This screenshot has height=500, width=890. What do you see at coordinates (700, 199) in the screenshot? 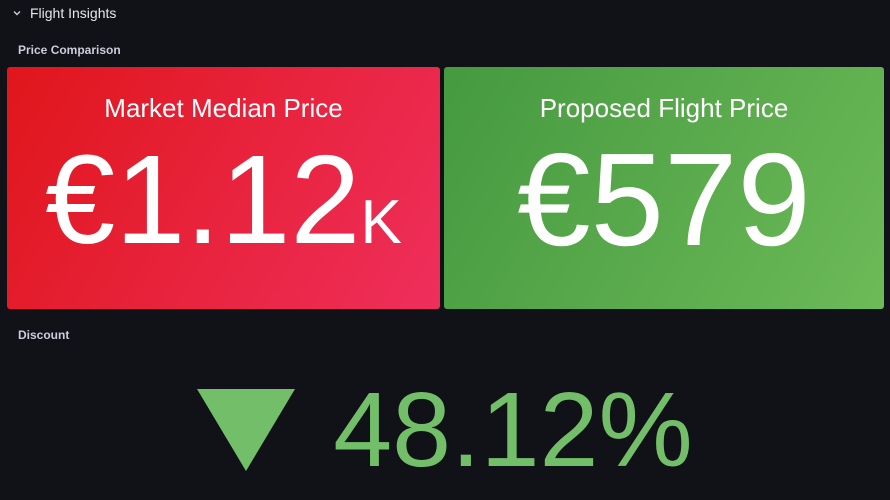
I see `value: 579` at bounding box center [700, 199].